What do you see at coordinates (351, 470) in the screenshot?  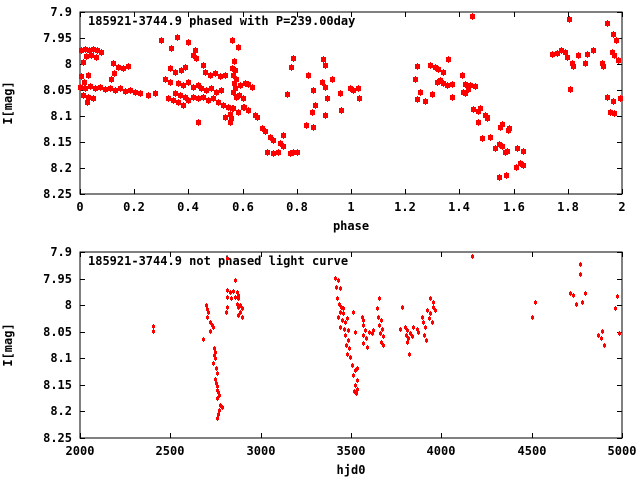 I see `unphased-plot-xlabel: hjd0` at bounding box center [351, 470].